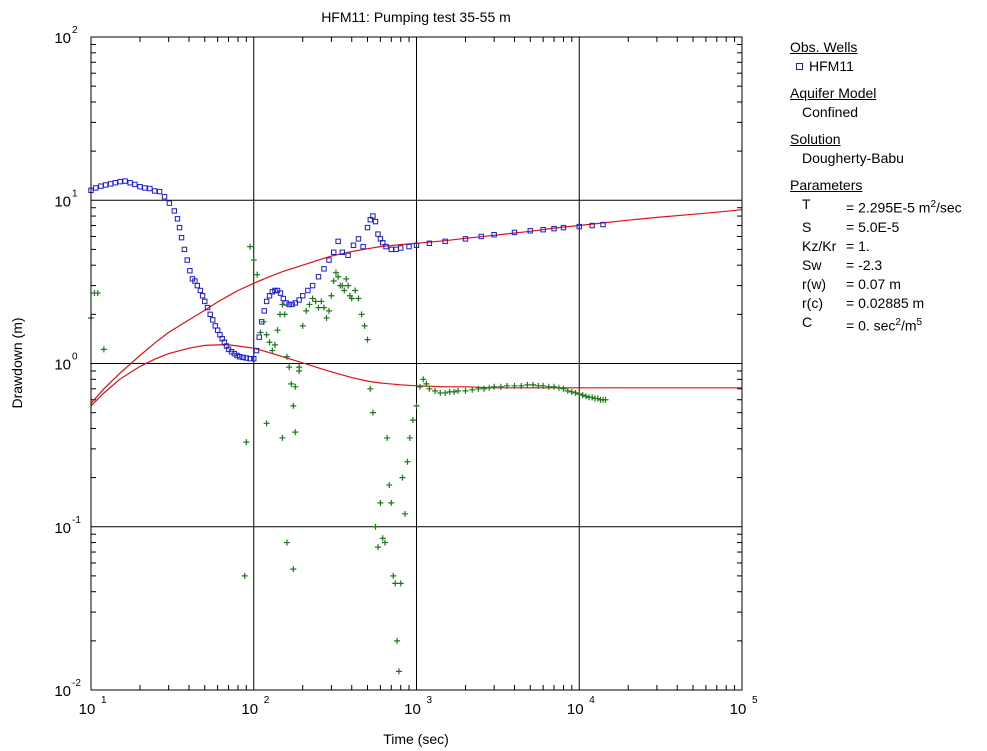  What do you see at coordinates (75, 30) in the screenshot?
I see `y-tick-exponent: 2` at bounding box center [75, 30].